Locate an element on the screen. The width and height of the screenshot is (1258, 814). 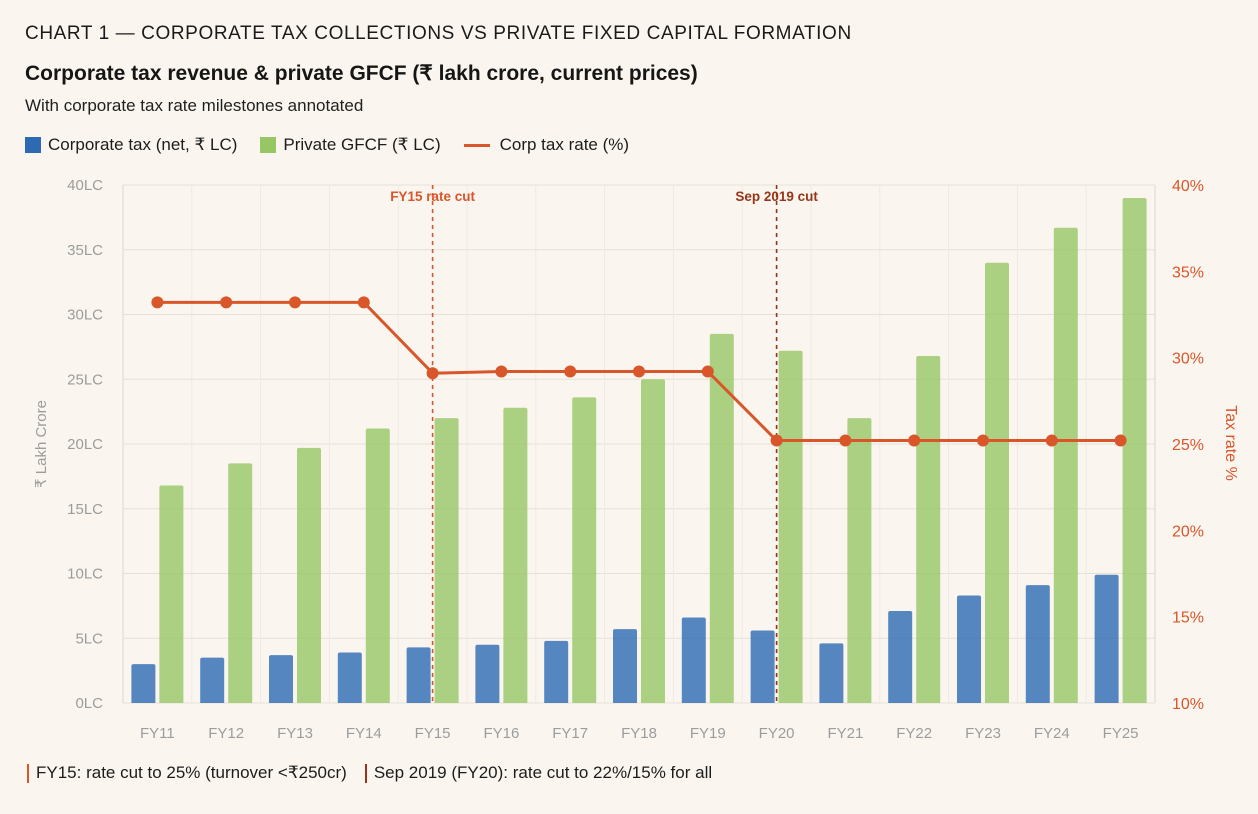
legend-label: Corporate tax (net, ₹ LC) is located at coordinates (143, 144).